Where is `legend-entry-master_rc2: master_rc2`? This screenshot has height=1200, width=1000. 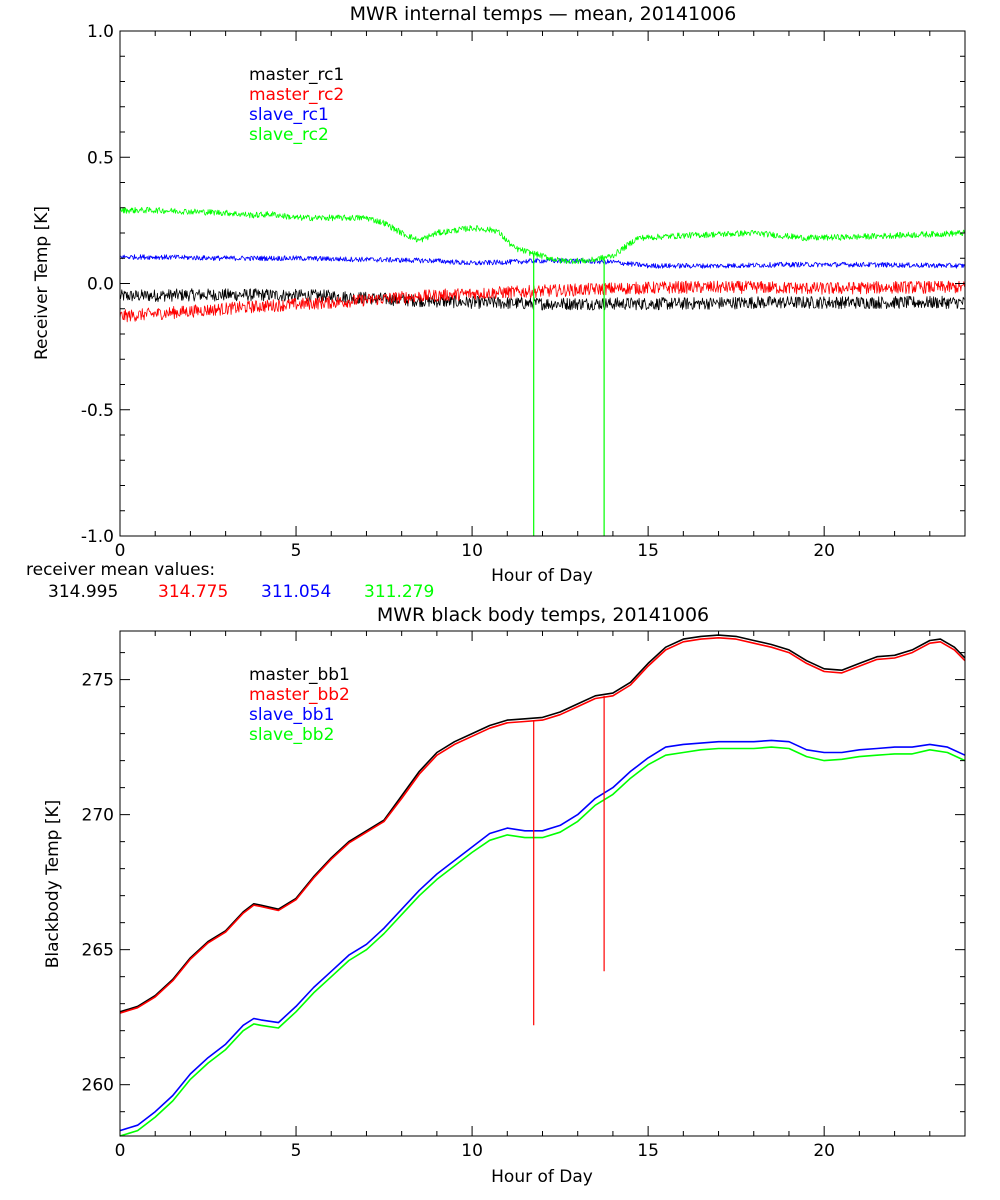 legend-entry-master_rc2: master_rc2 is located at coordinates (296, 95).